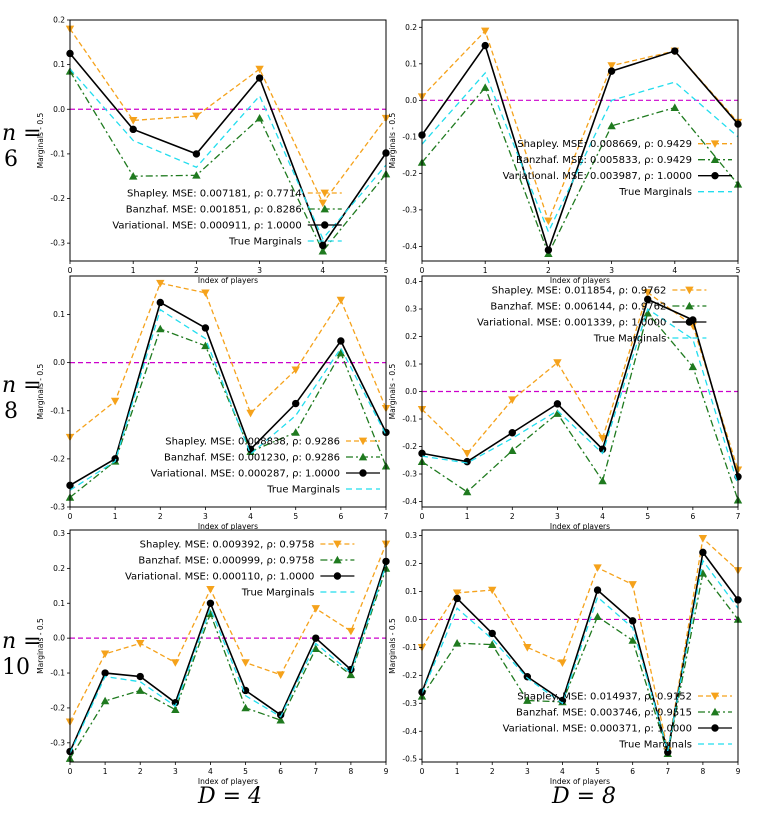 The width and height of the screenshot is (769, 814). I want to click on row-label-n8: n = 8, so click(22, 398).